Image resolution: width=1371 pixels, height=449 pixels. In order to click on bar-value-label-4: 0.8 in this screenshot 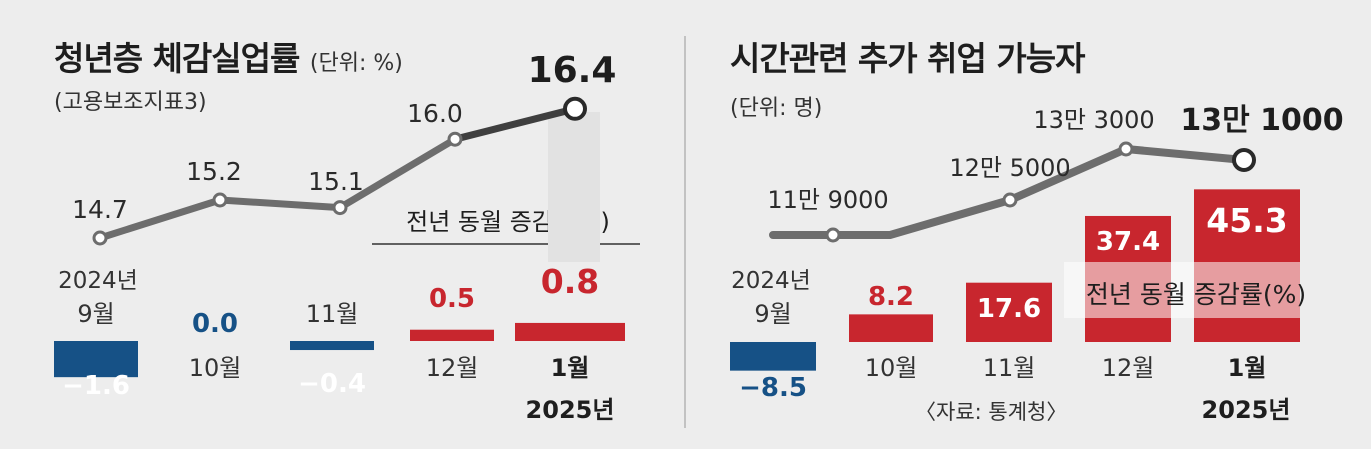, I will do `click(570, 281)`.